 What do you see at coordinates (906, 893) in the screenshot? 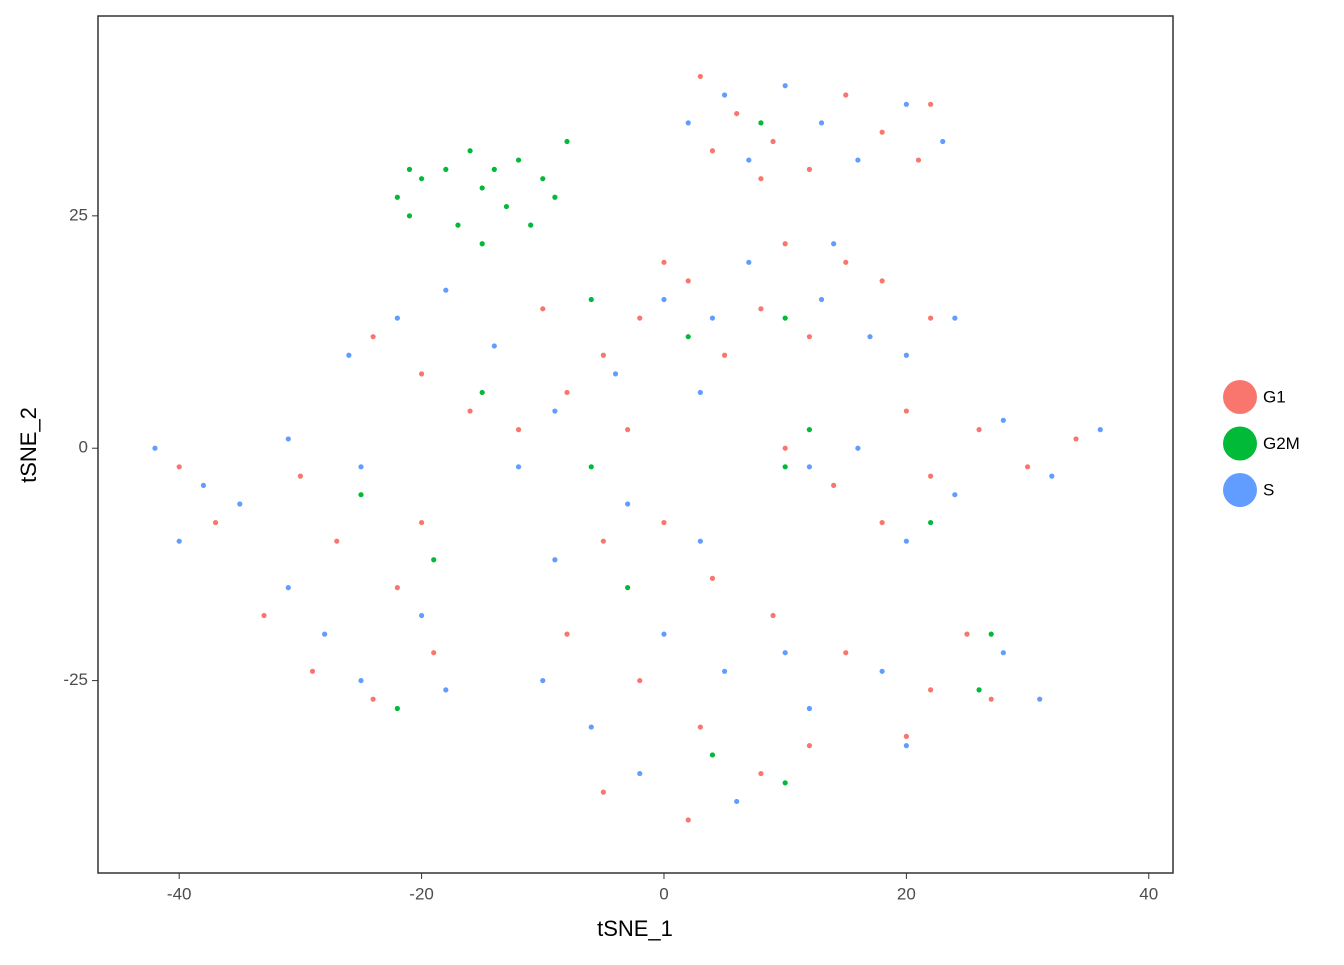
I see `x-tick-label: 20` at bounding box center [906, 893].